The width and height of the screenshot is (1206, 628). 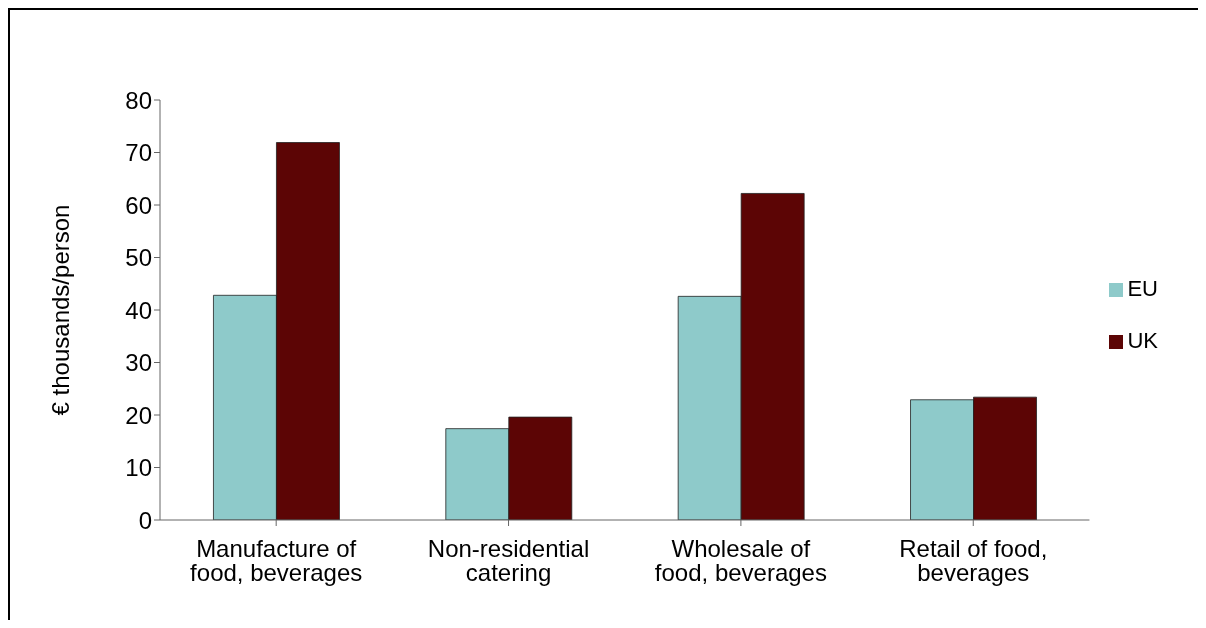 I want to click on legend-label: UK, so click(x=1142, y=340).